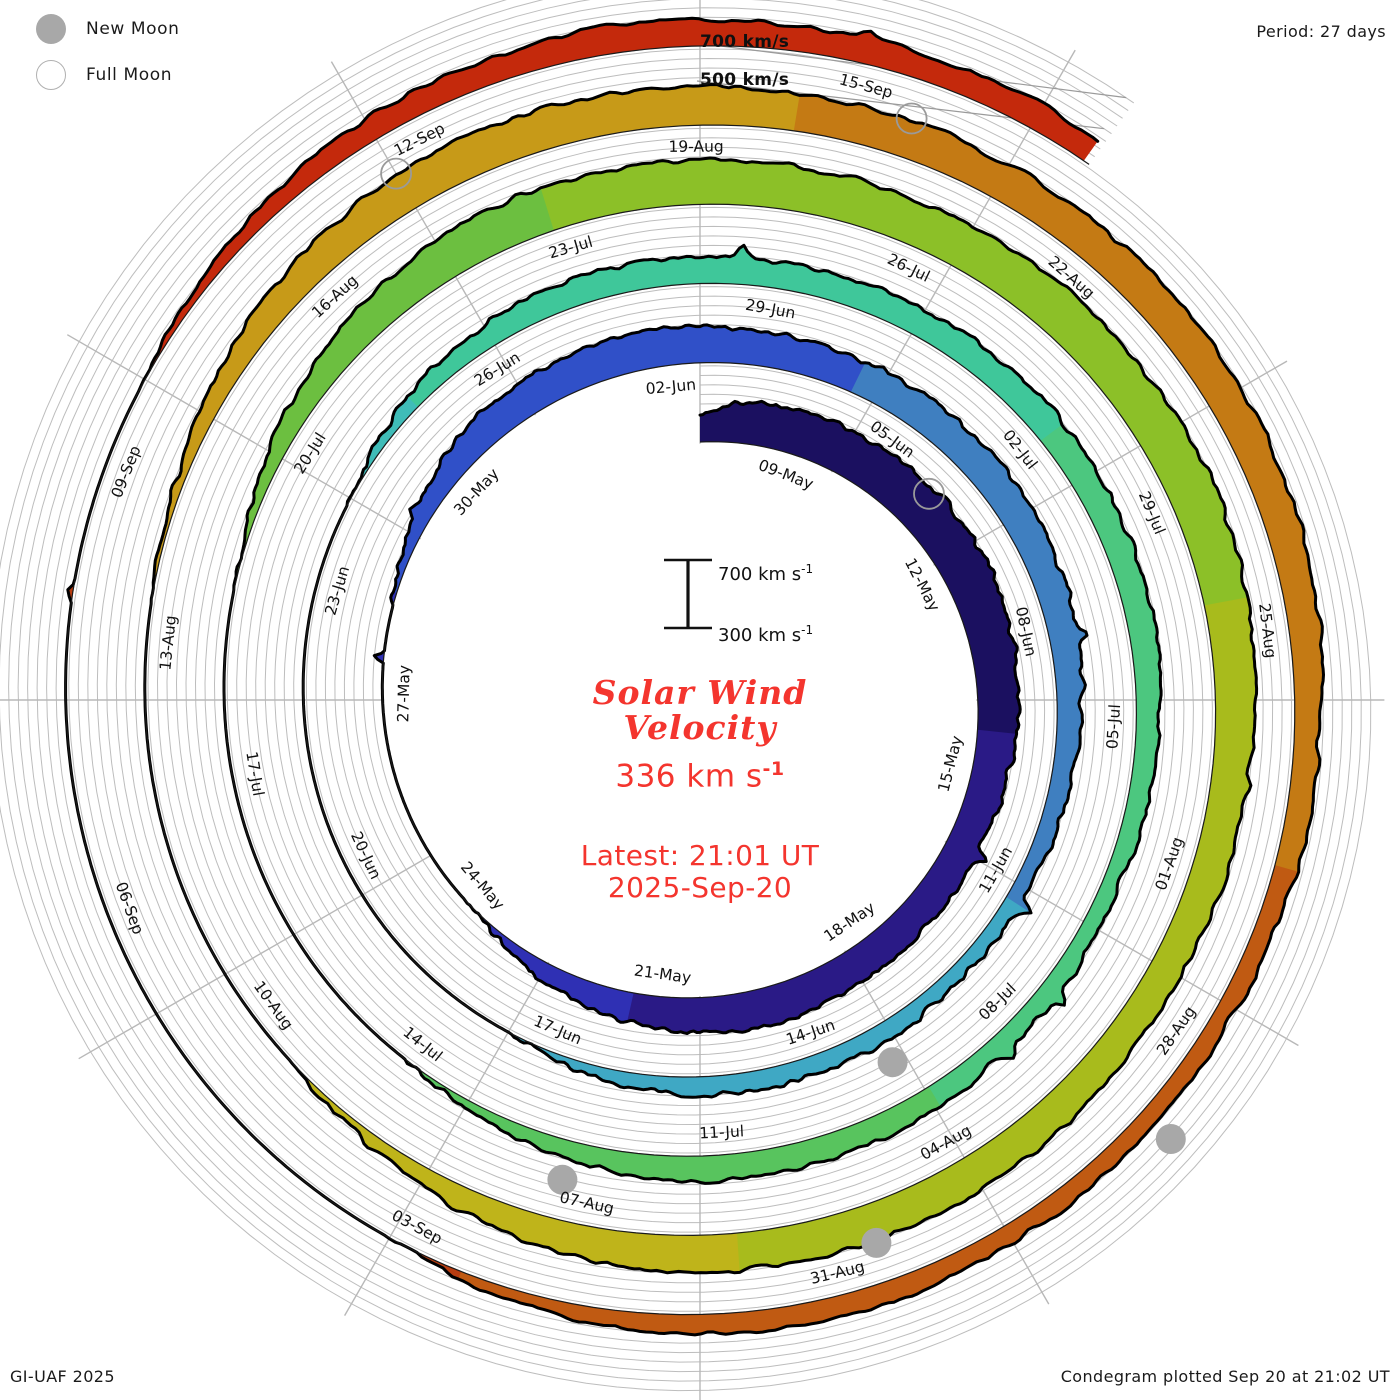 This screenshot has width=1400, height=1400. Describe the element at coordinates (126, 471) in the screenshot. I see `date-label: 09-Sep` at that location.